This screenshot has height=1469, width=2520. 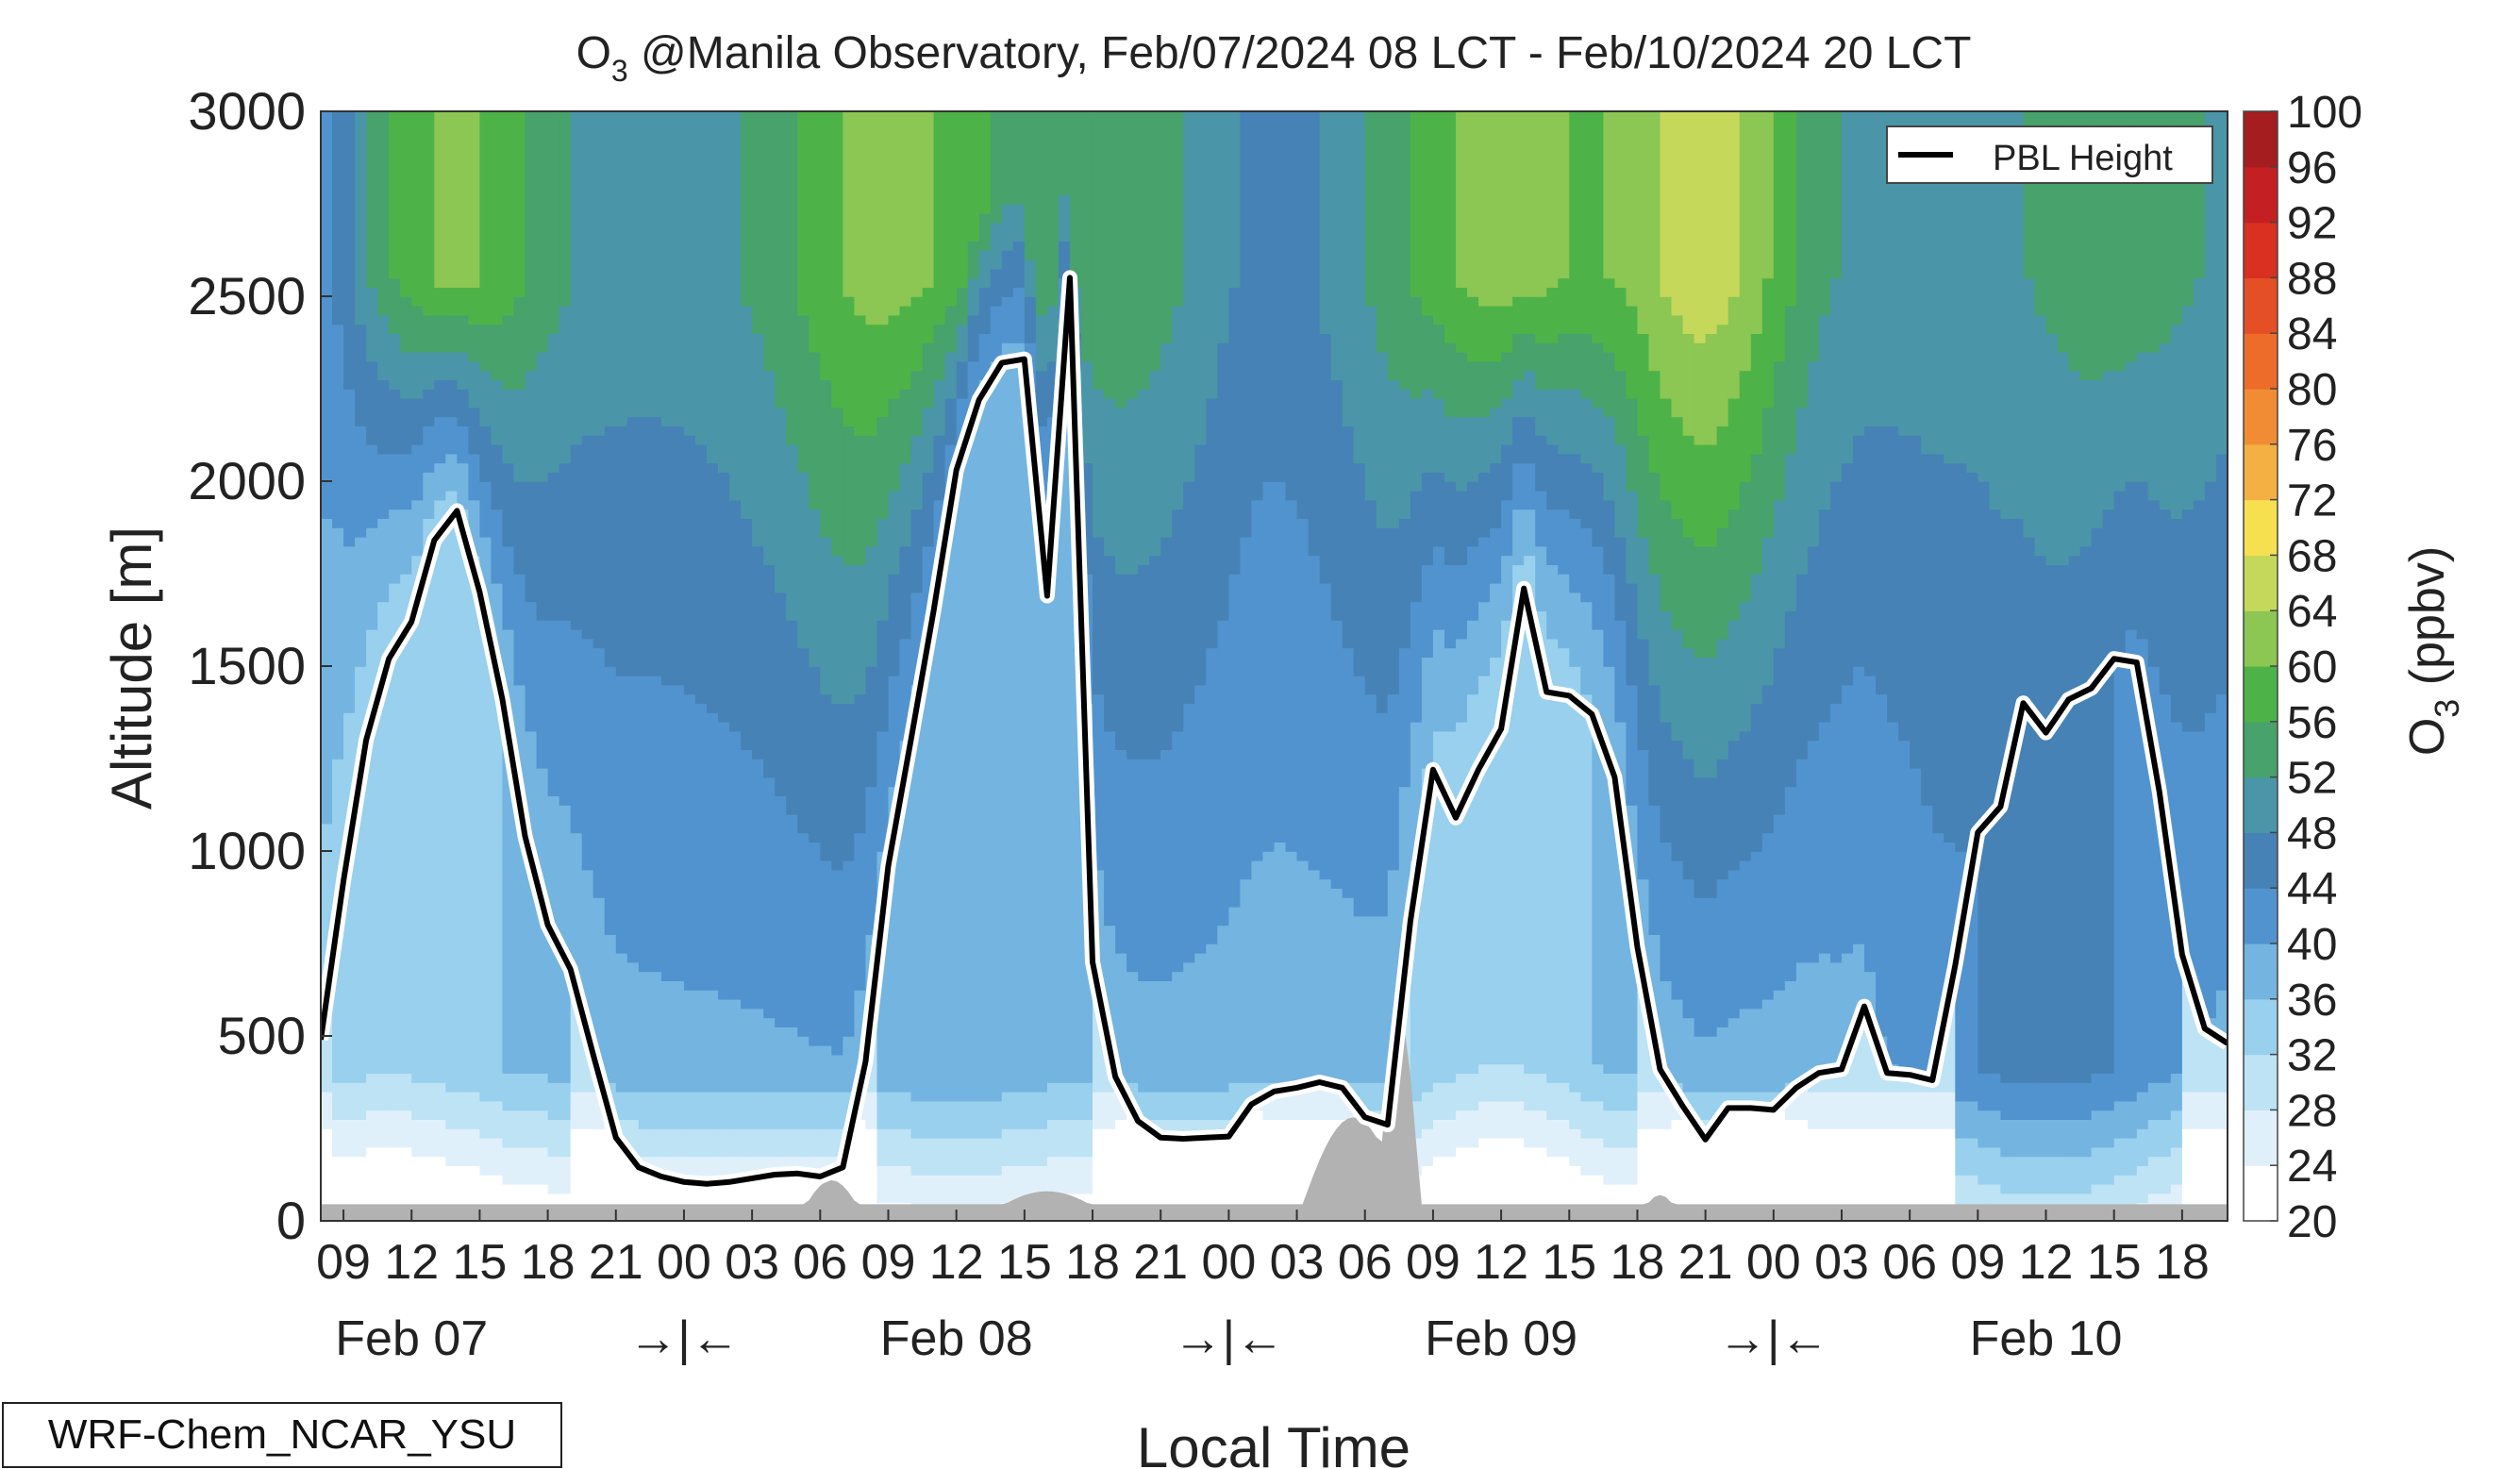 What do you see at coordinates (1092, 1262) in the screenshot?
I see `x-tick-label: 18` at bounding box center [1092, 1262].